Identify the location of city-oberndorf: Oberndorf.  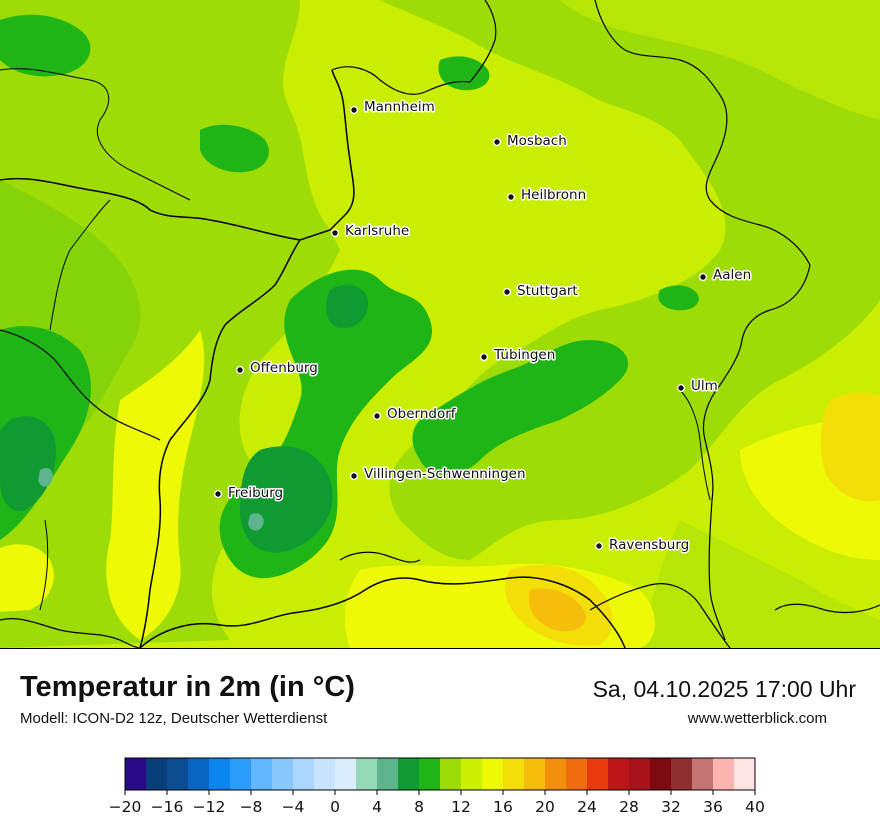
(415, 414).